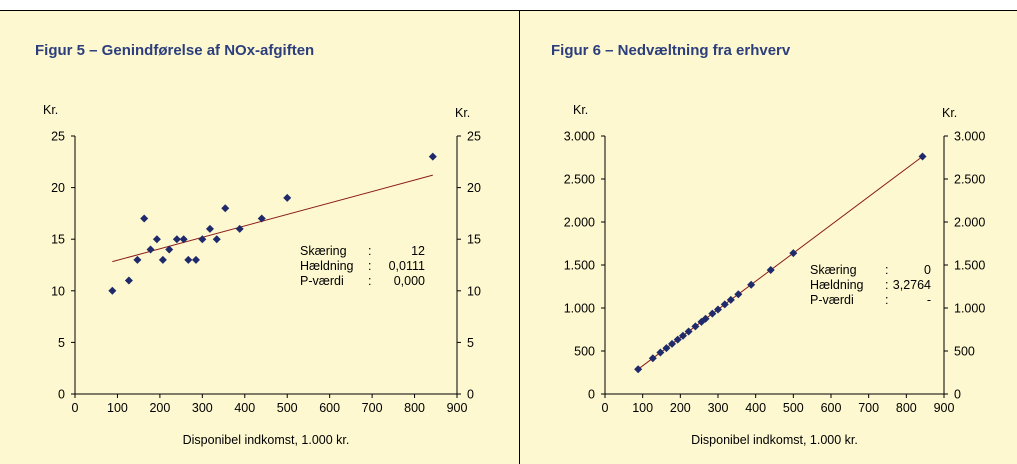  Describe the element at coordinates (780, 263) in the screenshot. I see `trendline` at that location.